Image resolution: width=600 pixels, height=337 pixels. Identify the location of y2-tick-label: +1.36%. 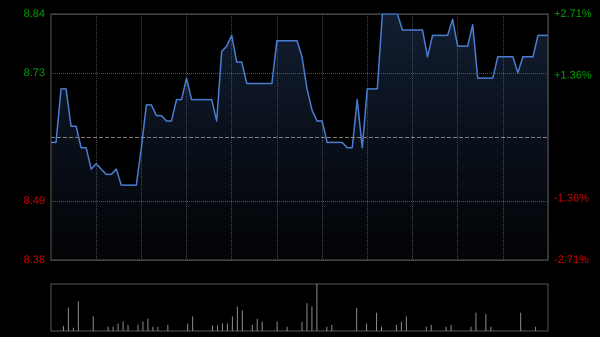
(573, 75).